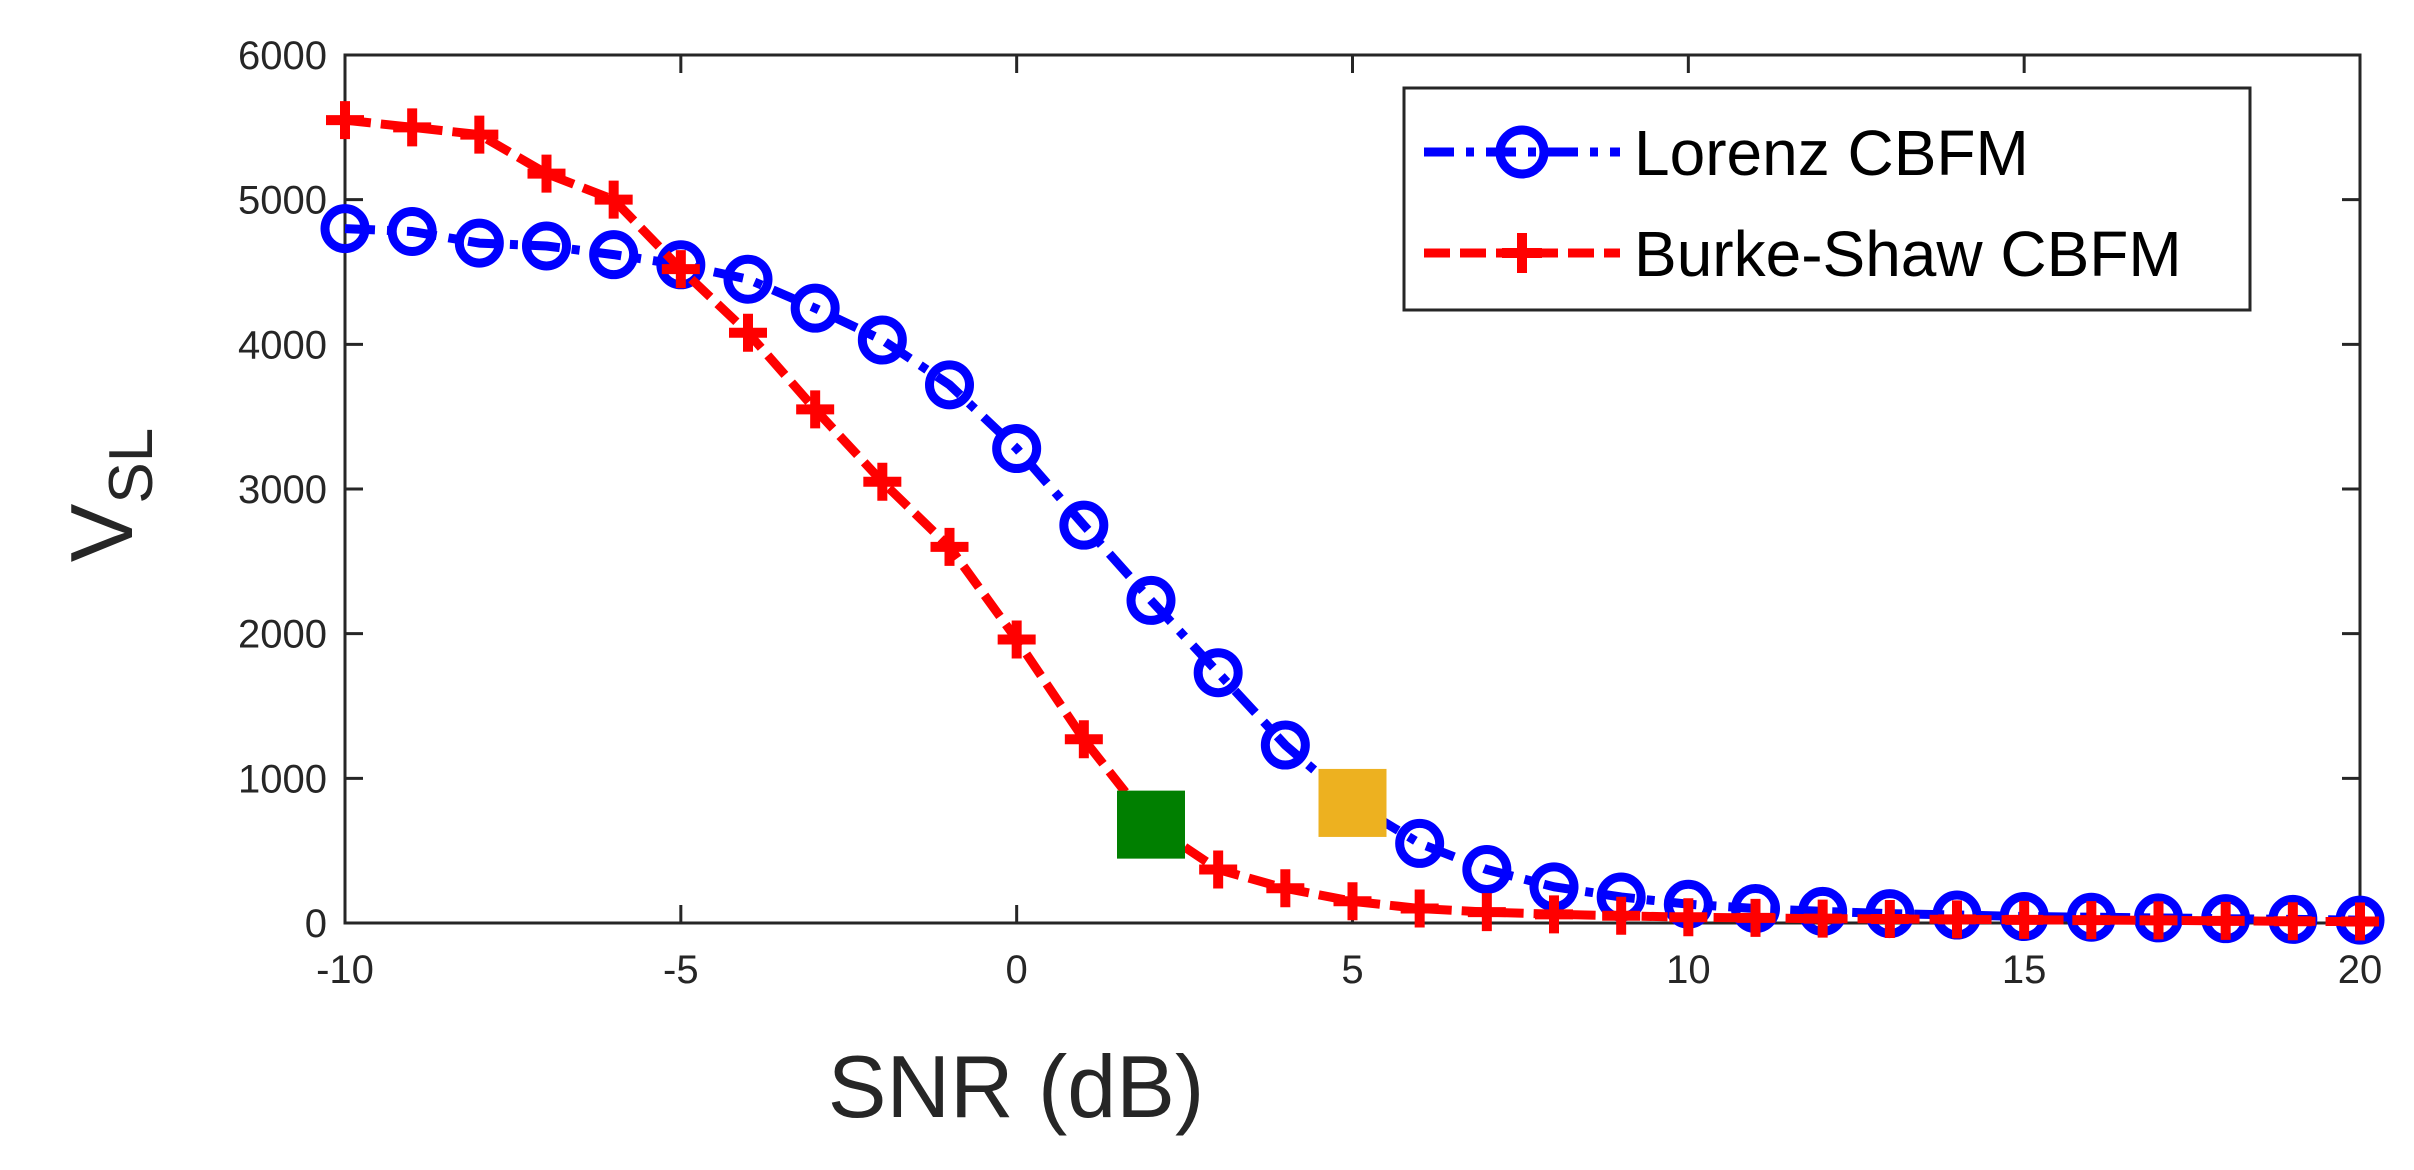  I want to click on legend-label-lorenz: Lorenz CBFM, so click(1831, 153).